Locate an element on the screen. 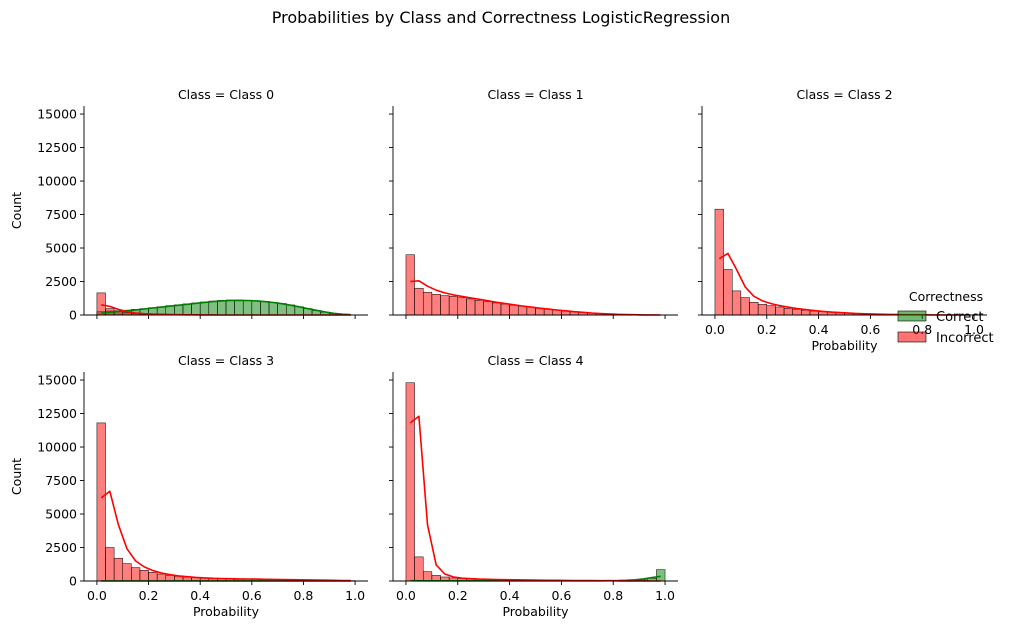 The image size is (1009, 634). correct-kde-line is located at coordinates (226, 307).